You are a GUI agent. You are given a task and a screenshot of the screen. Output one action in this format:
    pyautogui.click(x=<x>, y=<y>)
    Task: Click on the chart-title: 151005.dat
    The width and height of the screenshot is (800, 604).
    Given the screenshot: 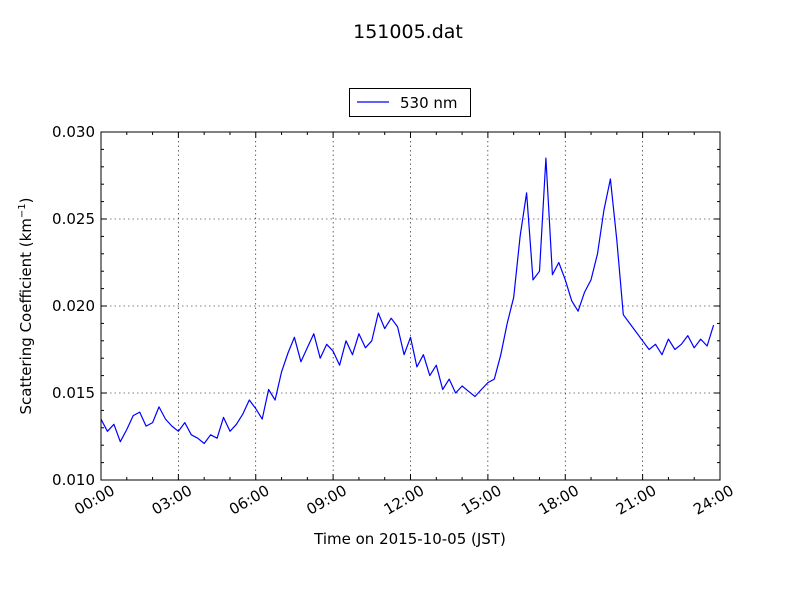 What is the action you would take?
    pyautogui.click(x=408, y=32)
    